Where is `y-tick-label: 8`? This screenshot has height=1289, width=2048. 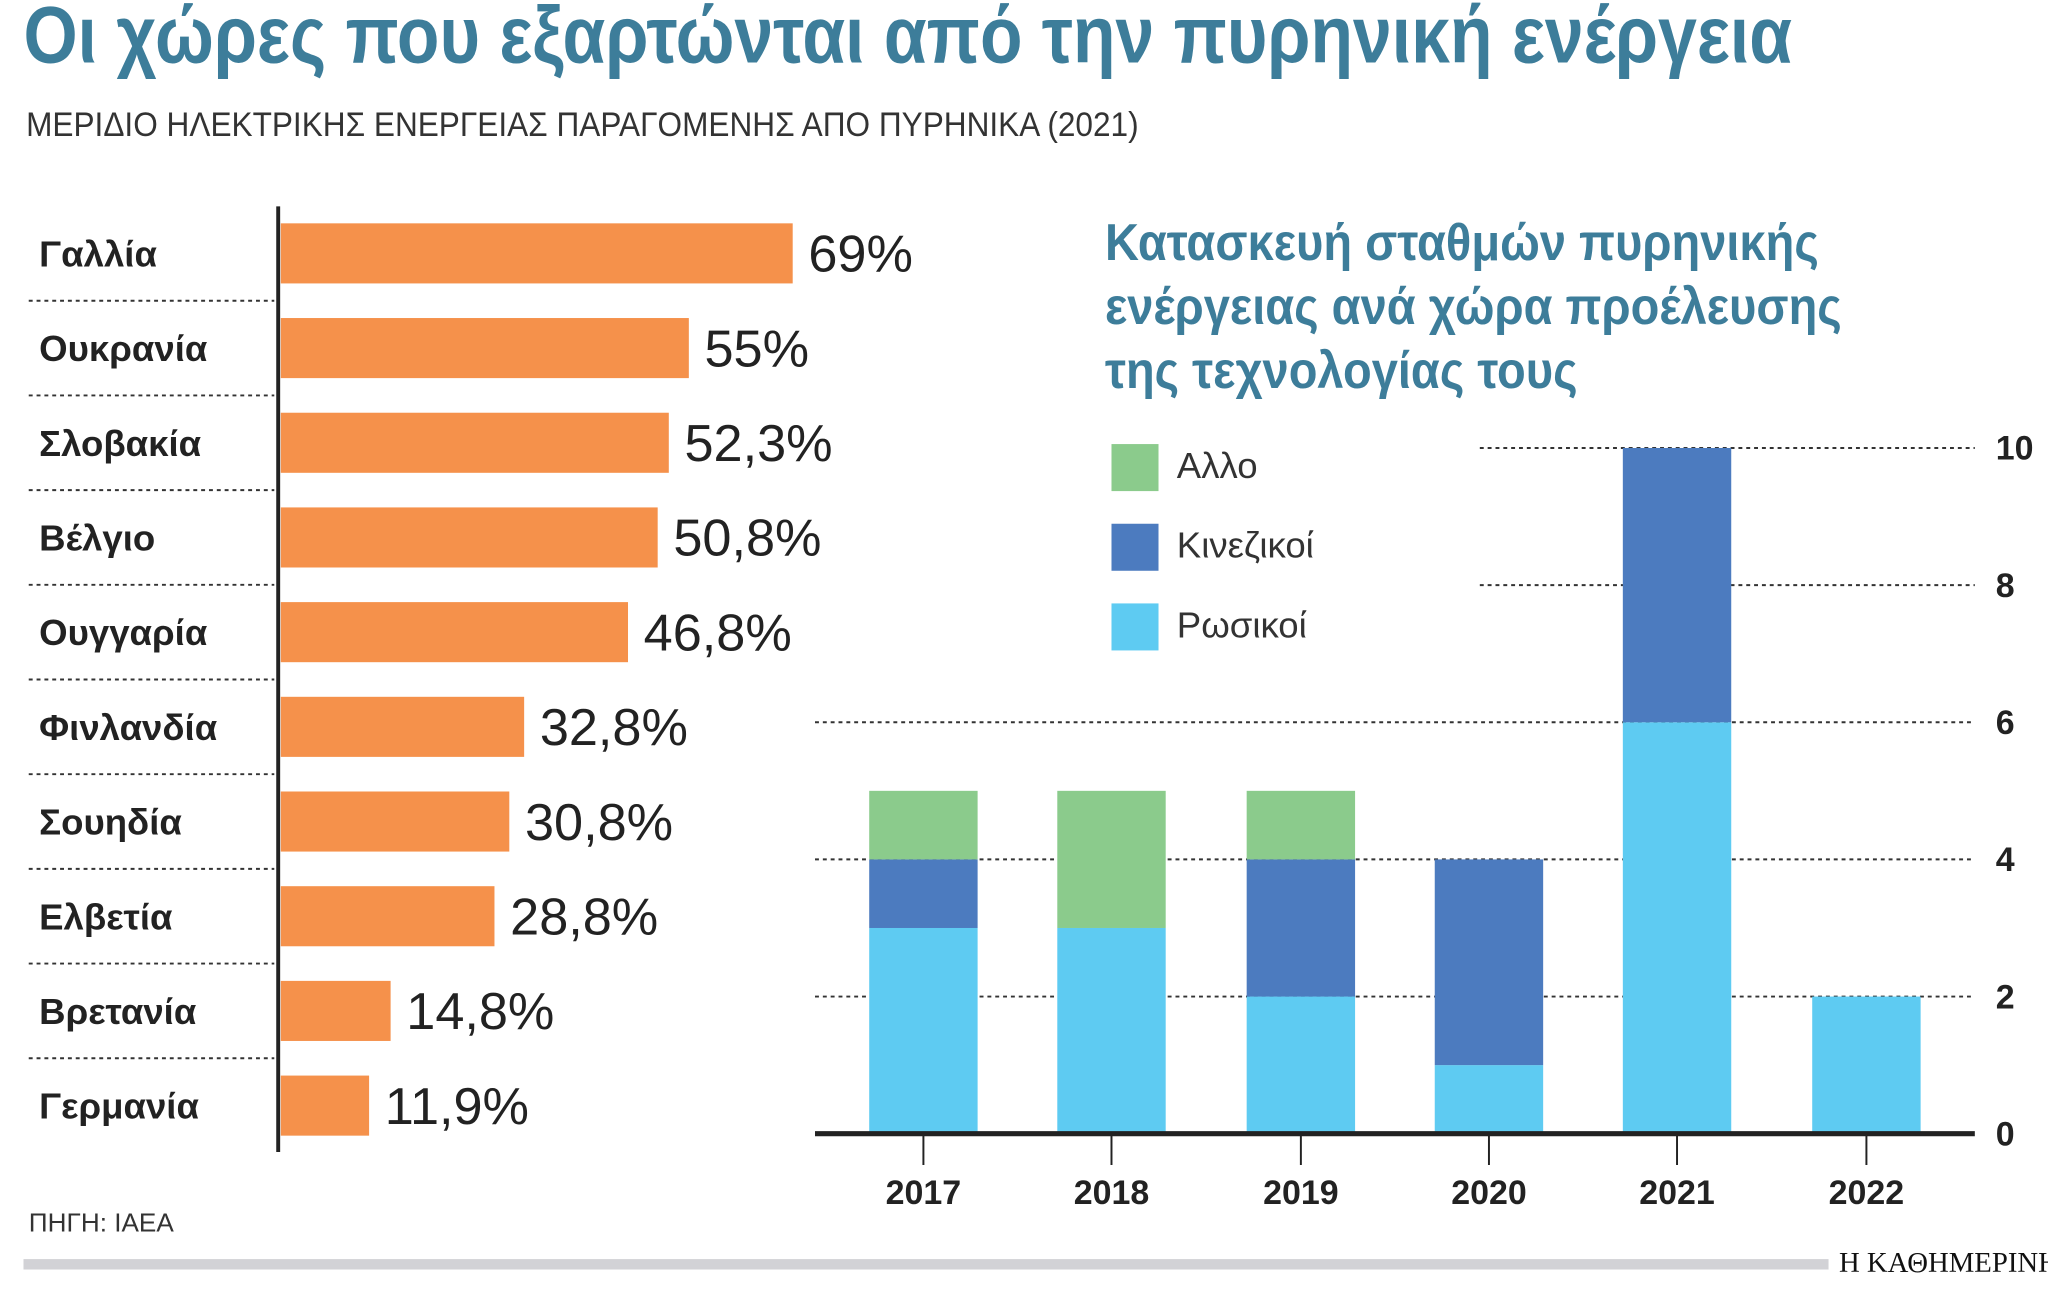
y-tick-label: 8 is located at coordinates (2005, 586).